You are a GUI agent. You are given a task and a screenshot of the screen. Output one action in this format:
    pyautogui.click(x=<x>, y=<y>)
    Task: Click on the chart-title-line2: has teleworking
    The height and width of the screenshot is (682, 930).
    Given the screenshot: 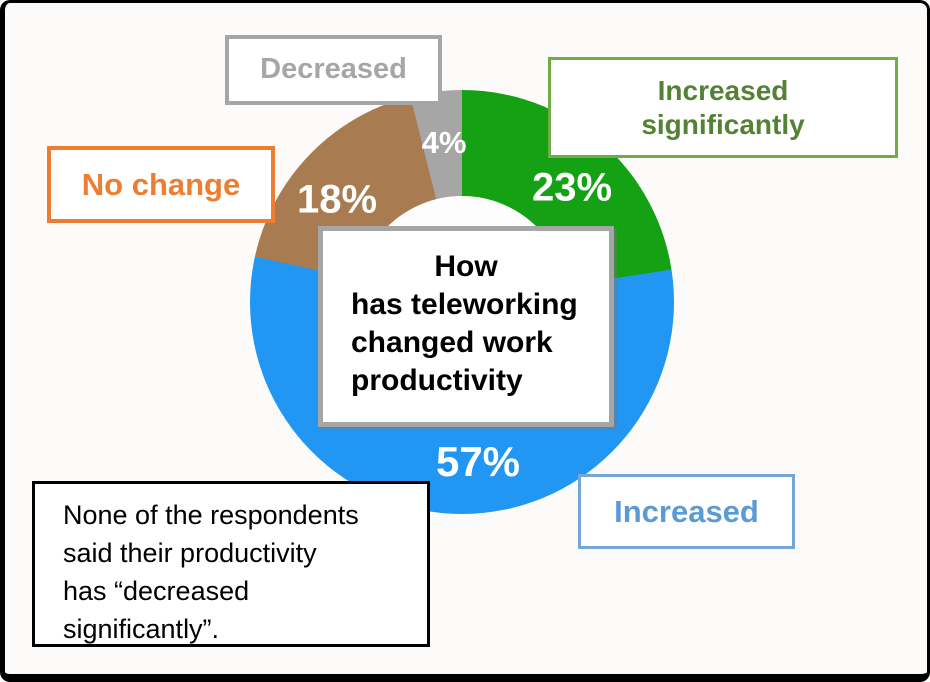 What is the action you would take?
    pyautogui.click(x=464, y=304)
    